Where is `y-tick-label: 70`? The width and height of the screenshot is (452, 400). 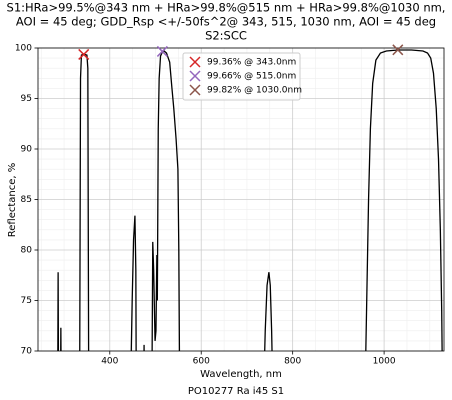 y-tick-label: 70 is located at coordinates (27, 352).